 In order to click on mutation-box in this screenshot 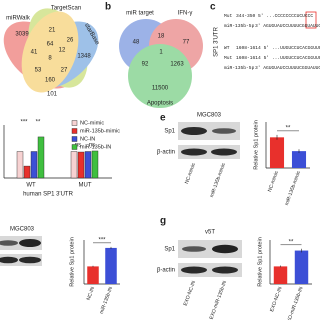, I will do `click(311, 20)`.